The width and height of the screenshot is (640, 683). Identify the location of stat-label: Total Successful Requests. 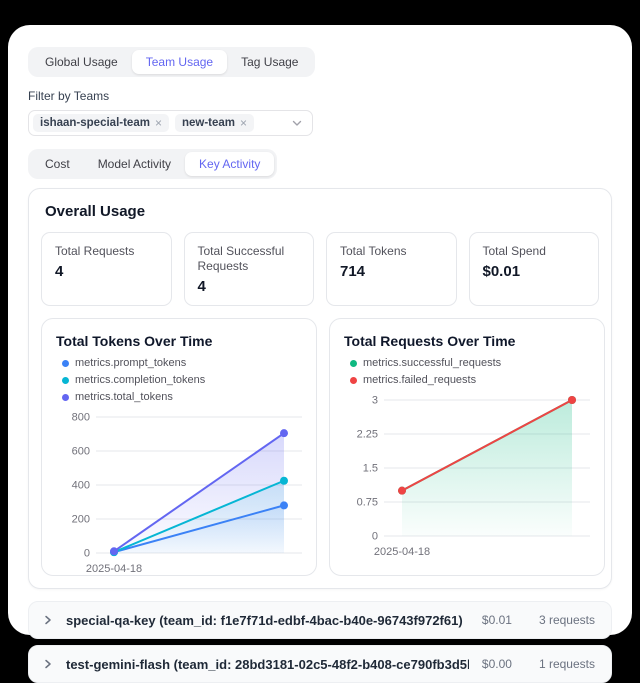
(241, 258).